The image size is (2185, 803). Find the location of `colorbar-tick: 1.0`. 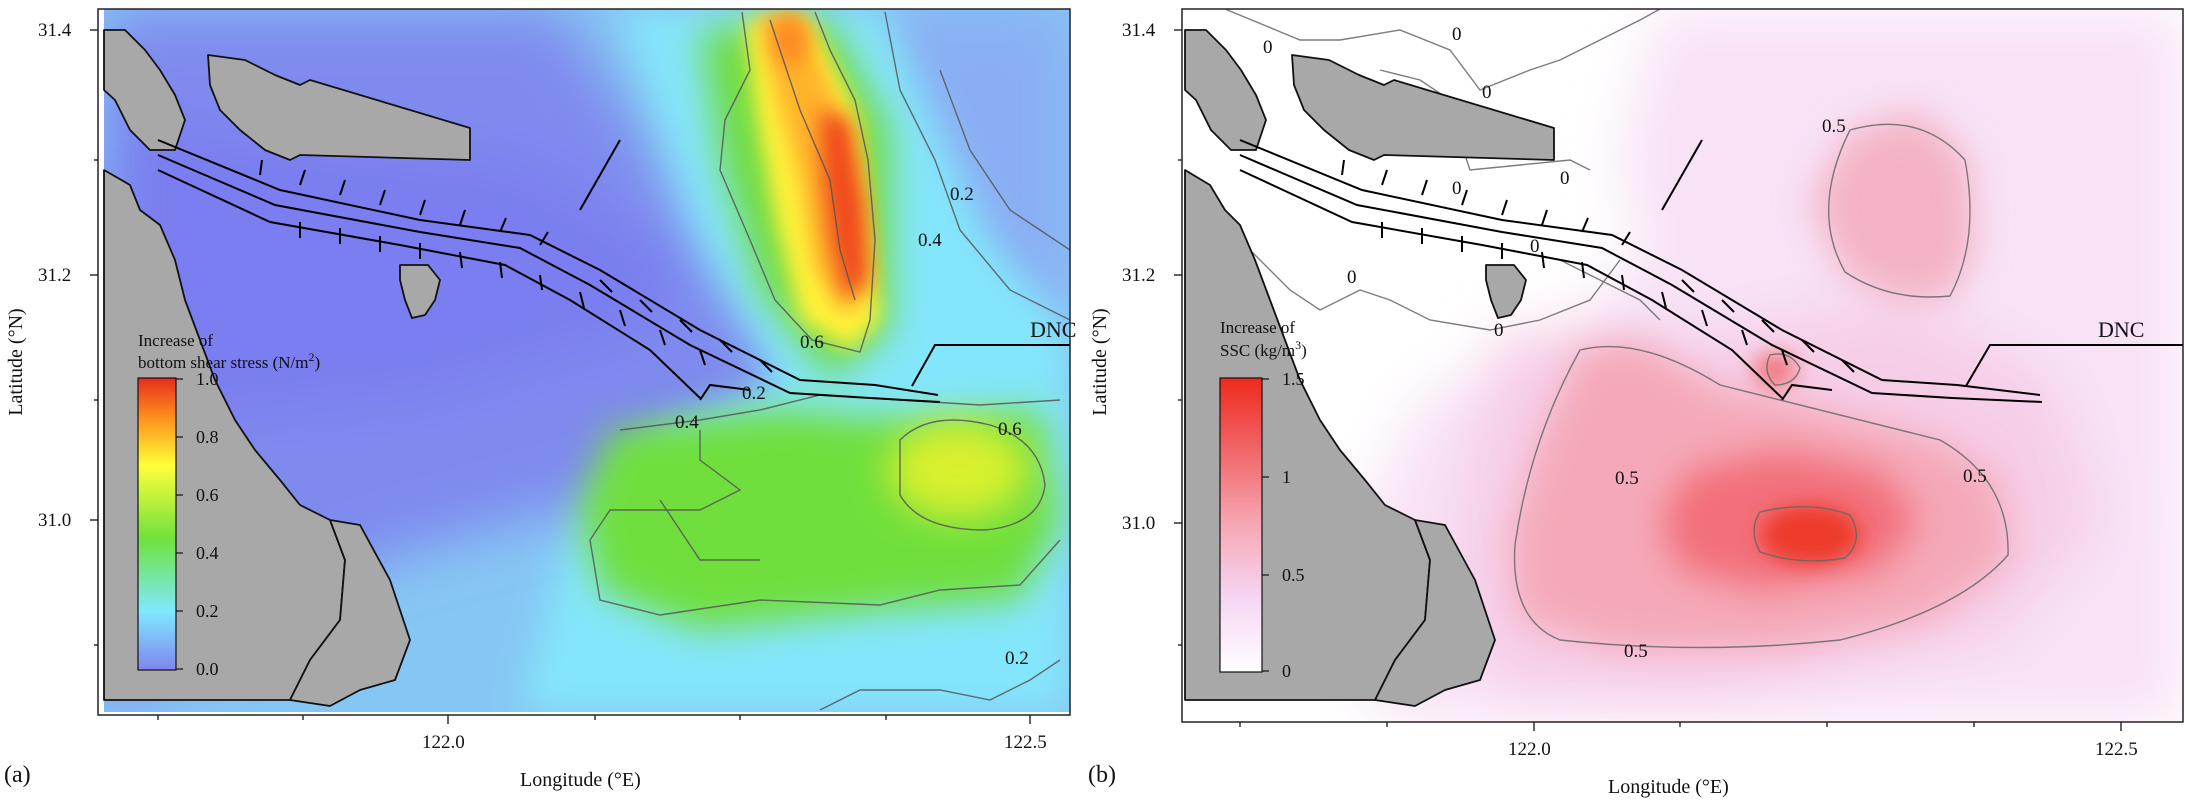

colorbar-tick: 1.0 is located at coordinates (207, 379).